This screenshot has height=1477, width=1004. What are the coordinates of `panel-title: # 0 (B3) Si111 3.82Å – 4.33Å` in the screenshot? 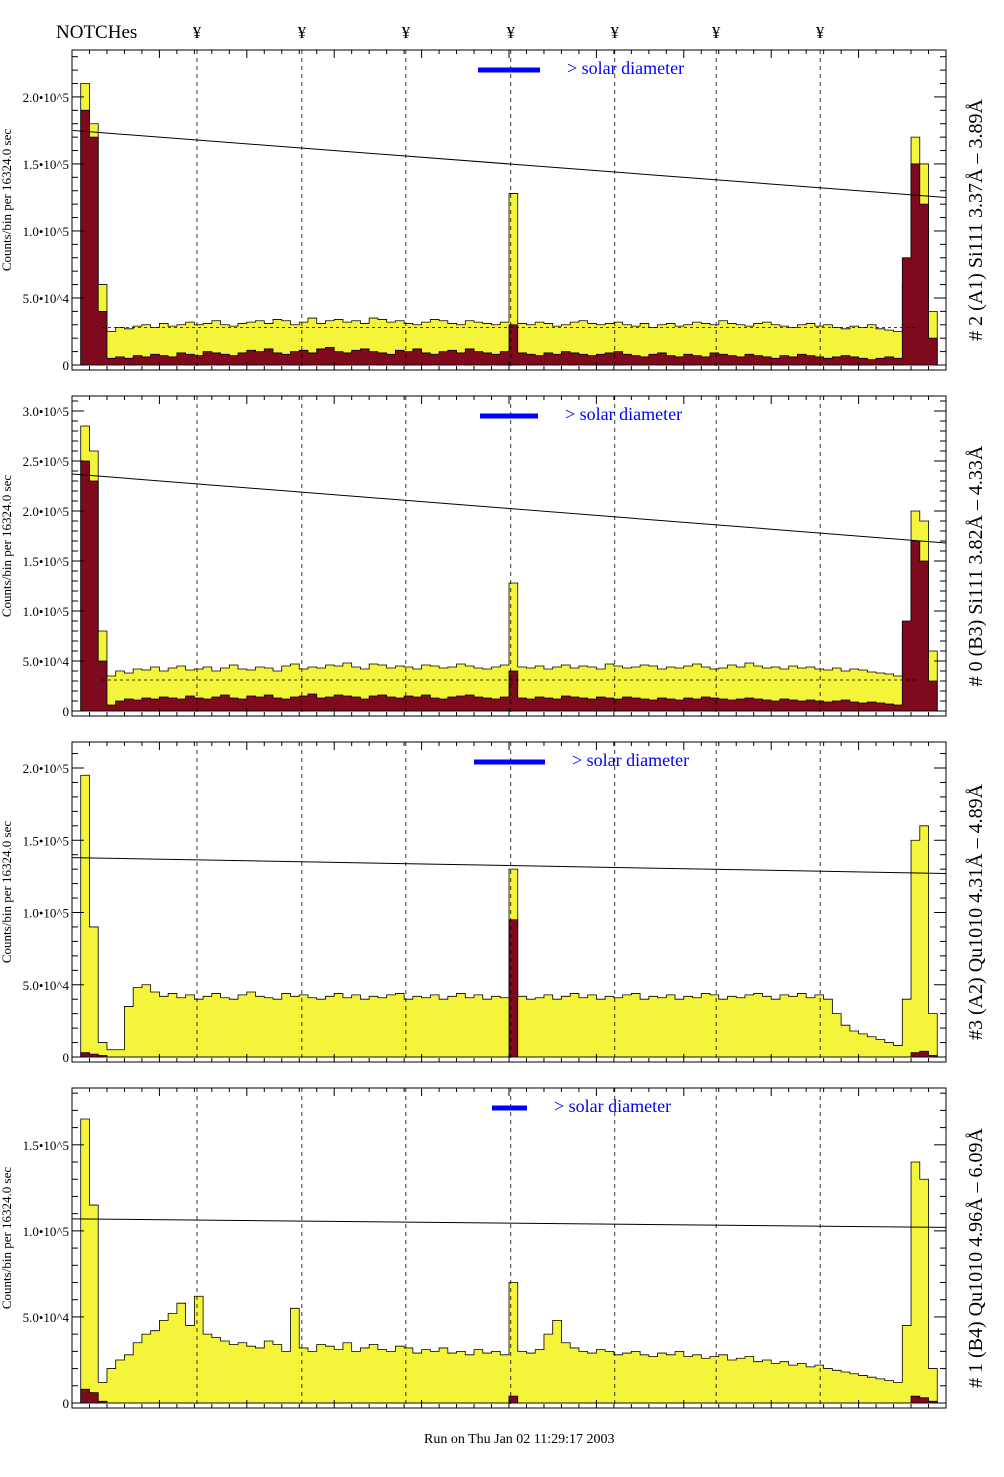 It's located at (976, 565).